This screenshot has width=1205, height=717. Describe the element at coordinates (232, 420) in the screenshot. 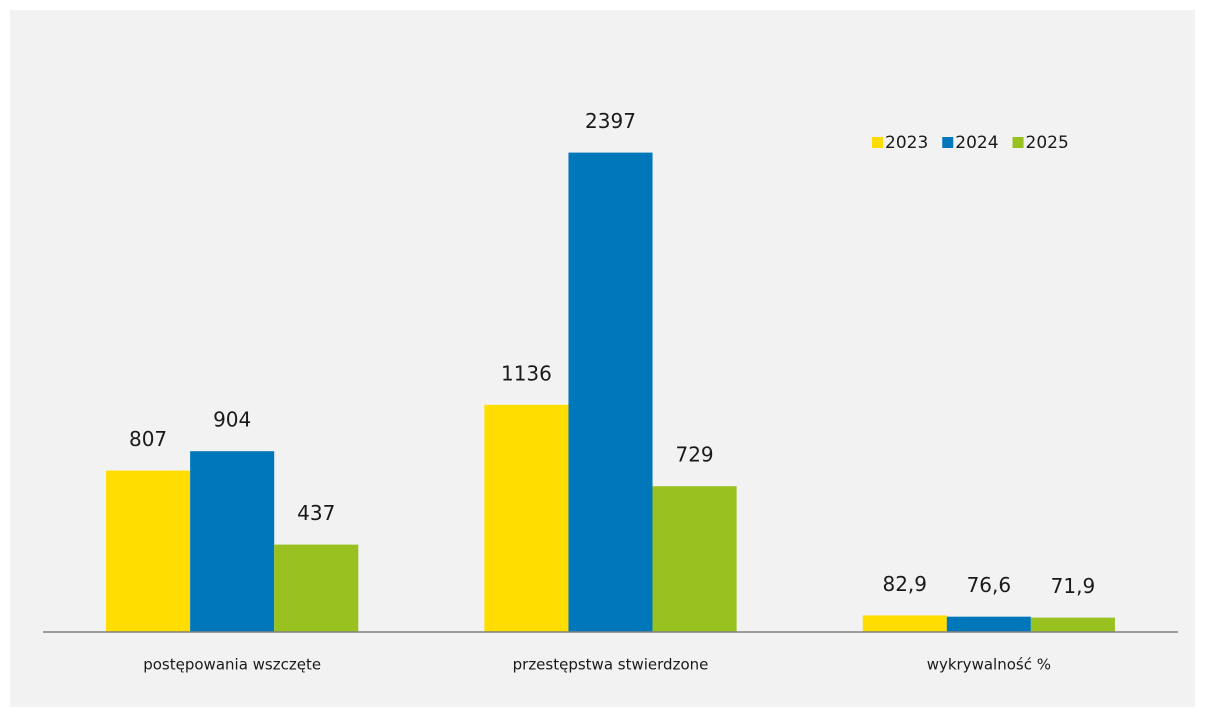

I see `value-label: 904` at that location.